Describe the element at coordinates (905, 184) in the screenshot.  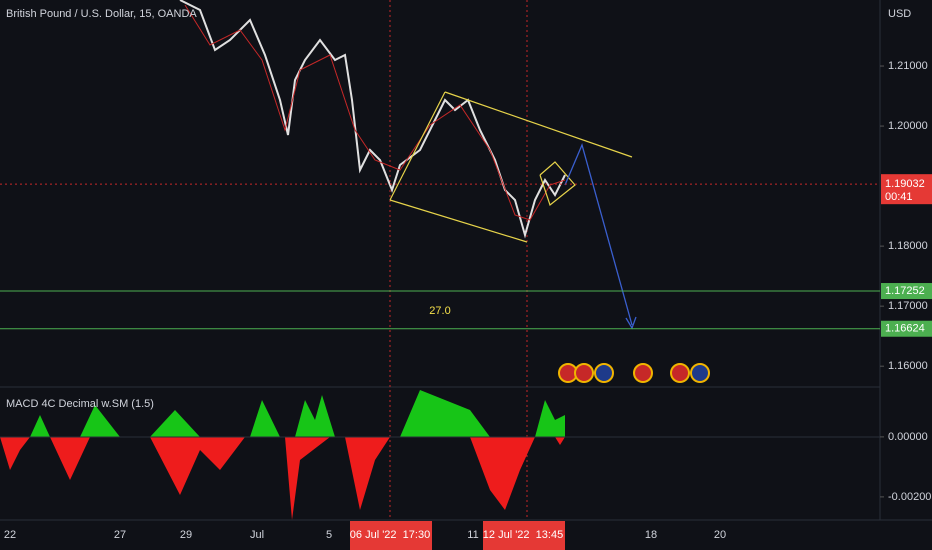
I see `price-tag-label: 1.19032` at that location.